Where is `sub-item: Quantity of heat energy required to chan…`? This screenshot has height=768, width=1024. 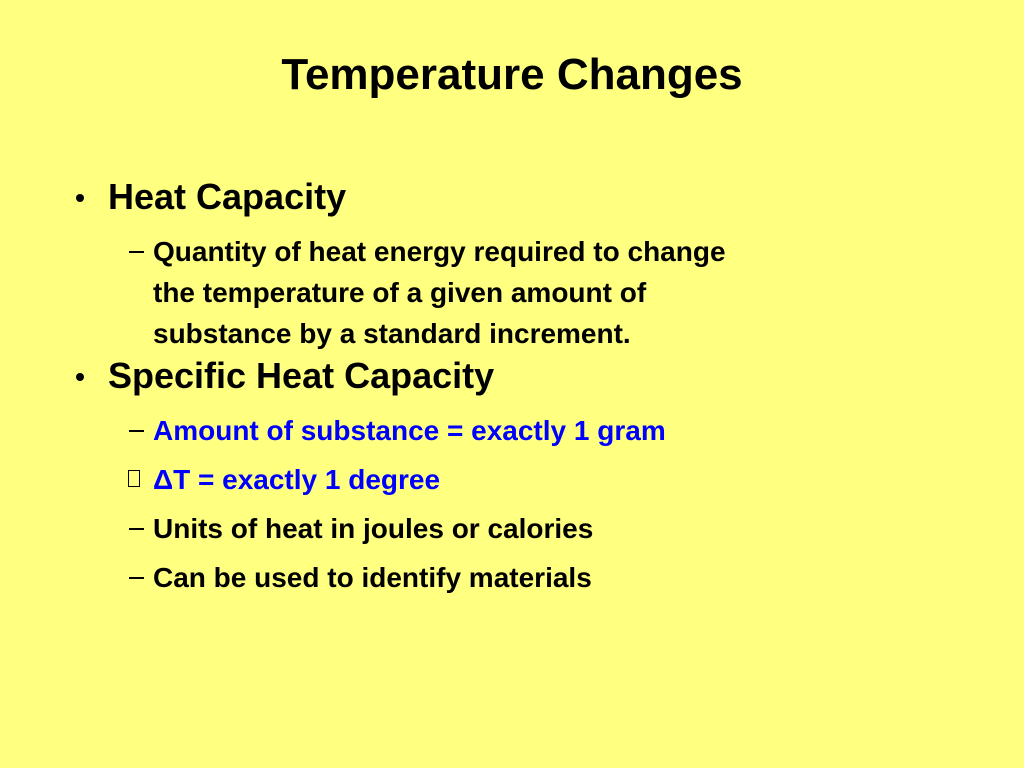 sub-item: Quantity of heat energy required to chan… is located at coordinates (366, 292).